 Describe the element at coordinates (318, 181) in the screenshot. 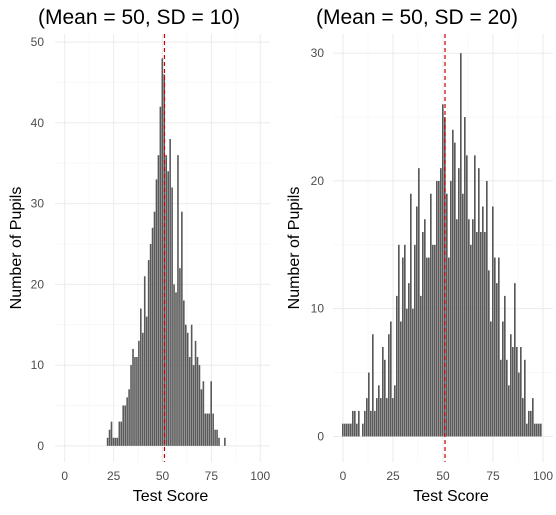

I see `y-tick-label: 20` at that location.